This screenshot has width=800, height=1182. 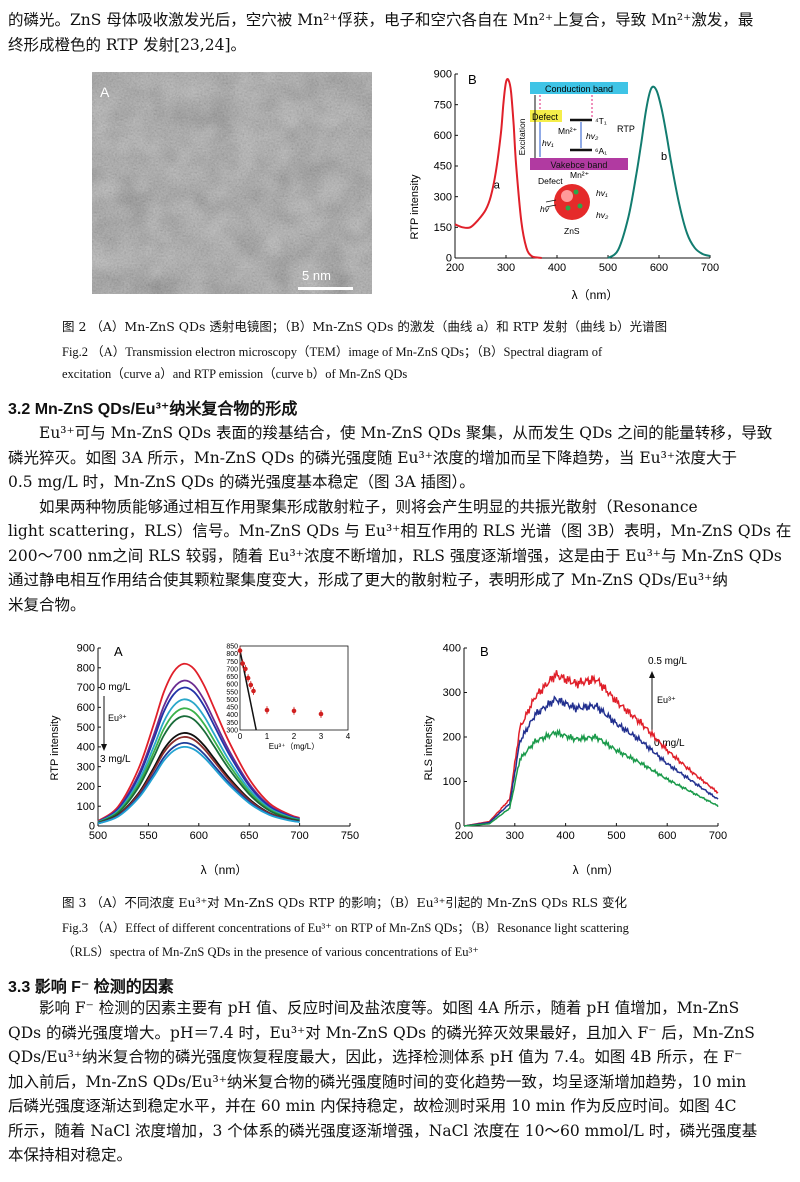 I want to click on fig3a-inset-y-tick-label: 500, so click(x=232, y=700).